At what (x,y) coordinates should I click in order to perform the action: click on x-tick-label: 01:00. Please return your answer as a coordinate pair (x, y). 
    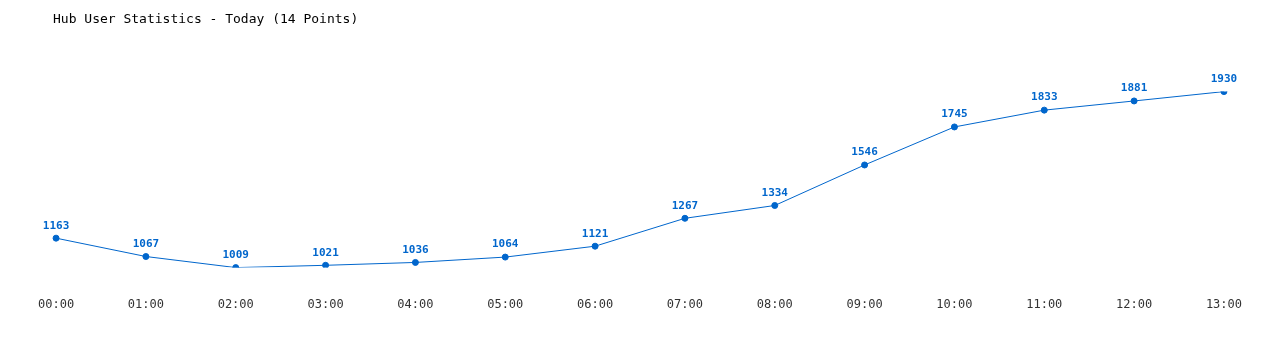
    Looking at the image, I should click on (145, 303).